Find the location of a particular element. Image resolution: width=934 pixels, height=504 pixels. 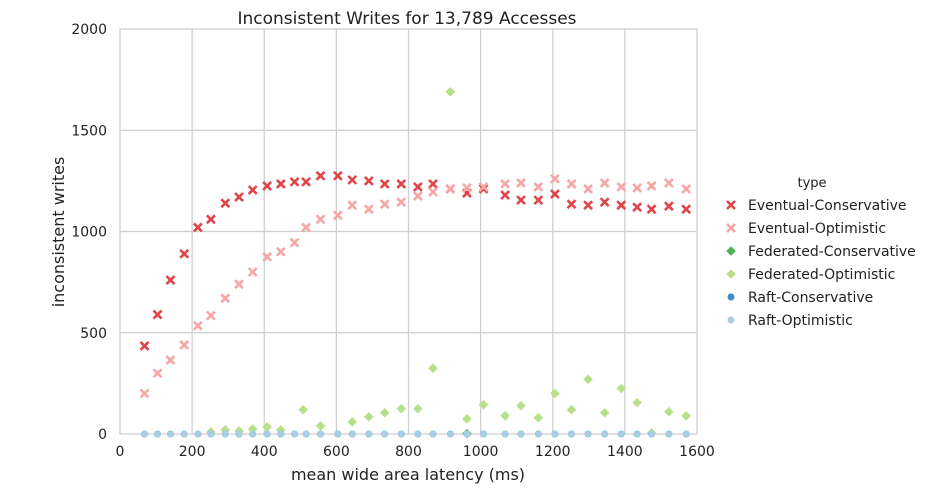

x-tick-label: 1600 is located at coordinates (697, 452).